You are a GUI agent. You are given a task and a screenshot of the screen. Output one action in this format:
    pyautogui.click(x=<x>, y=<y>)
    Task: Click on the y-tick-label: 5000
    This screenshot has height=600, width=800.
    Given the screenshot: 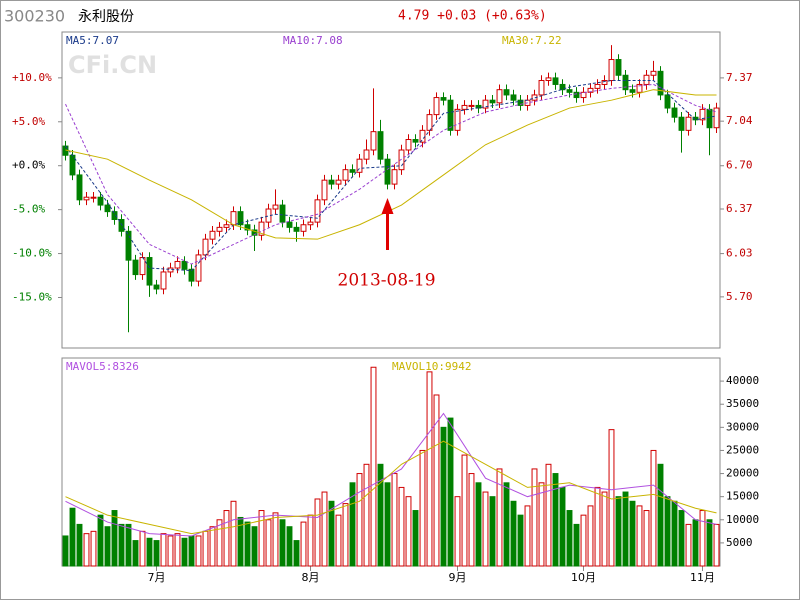 What is the action you would take?
    pyautogui.click(x=739, y=542)
    